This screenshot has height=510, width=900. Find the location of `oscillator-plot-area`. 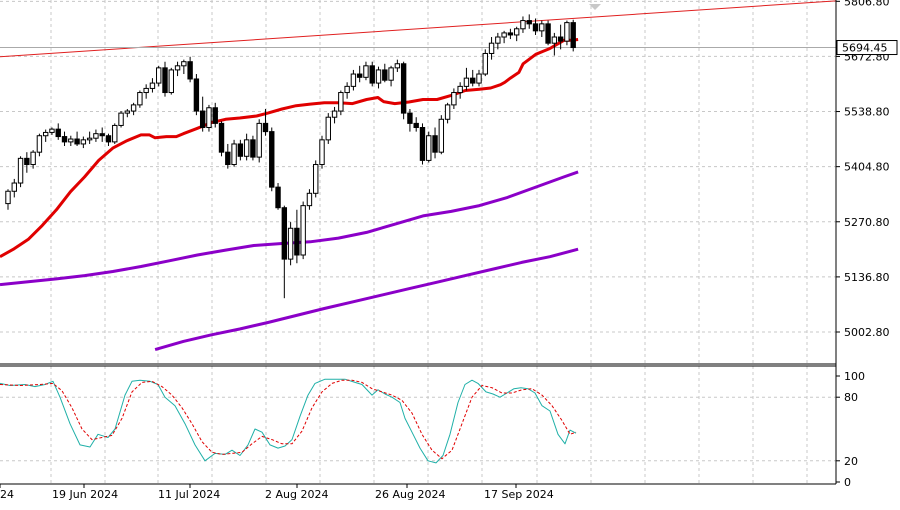

oscillator-plot-area is located at coordinates (288, 421).